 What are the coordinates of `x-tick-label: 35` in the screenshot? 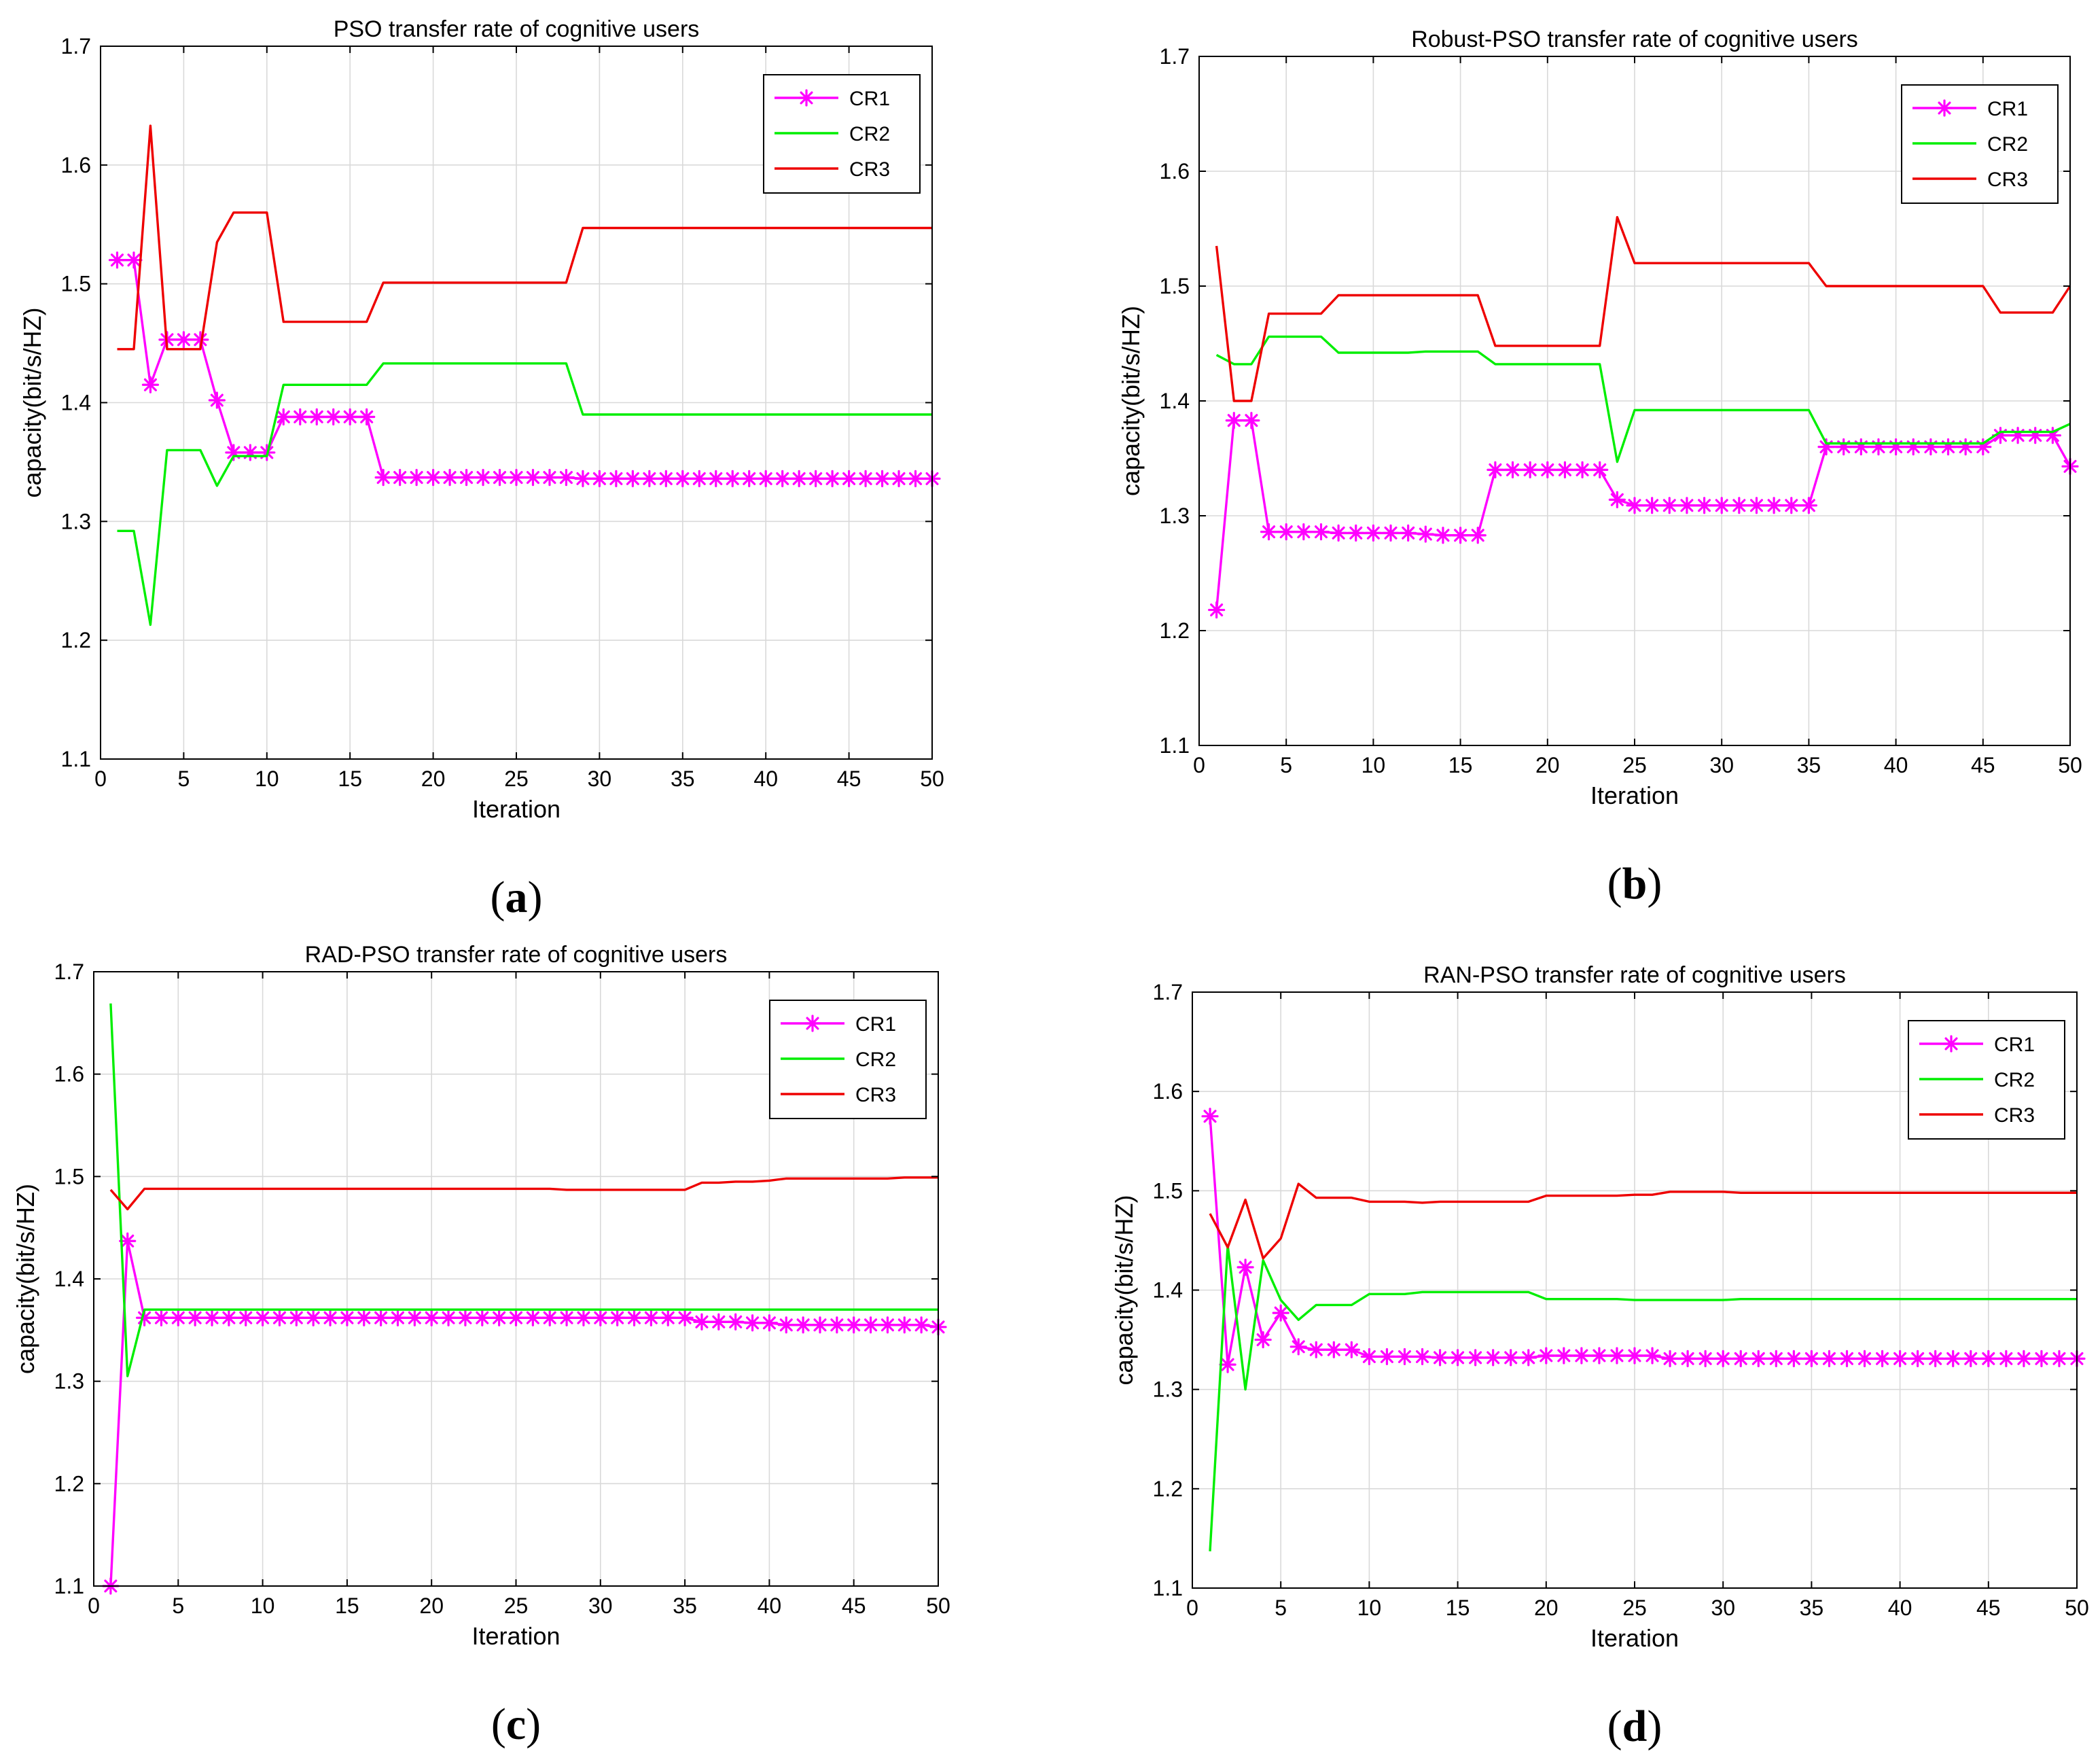 It's located at (683, 779).